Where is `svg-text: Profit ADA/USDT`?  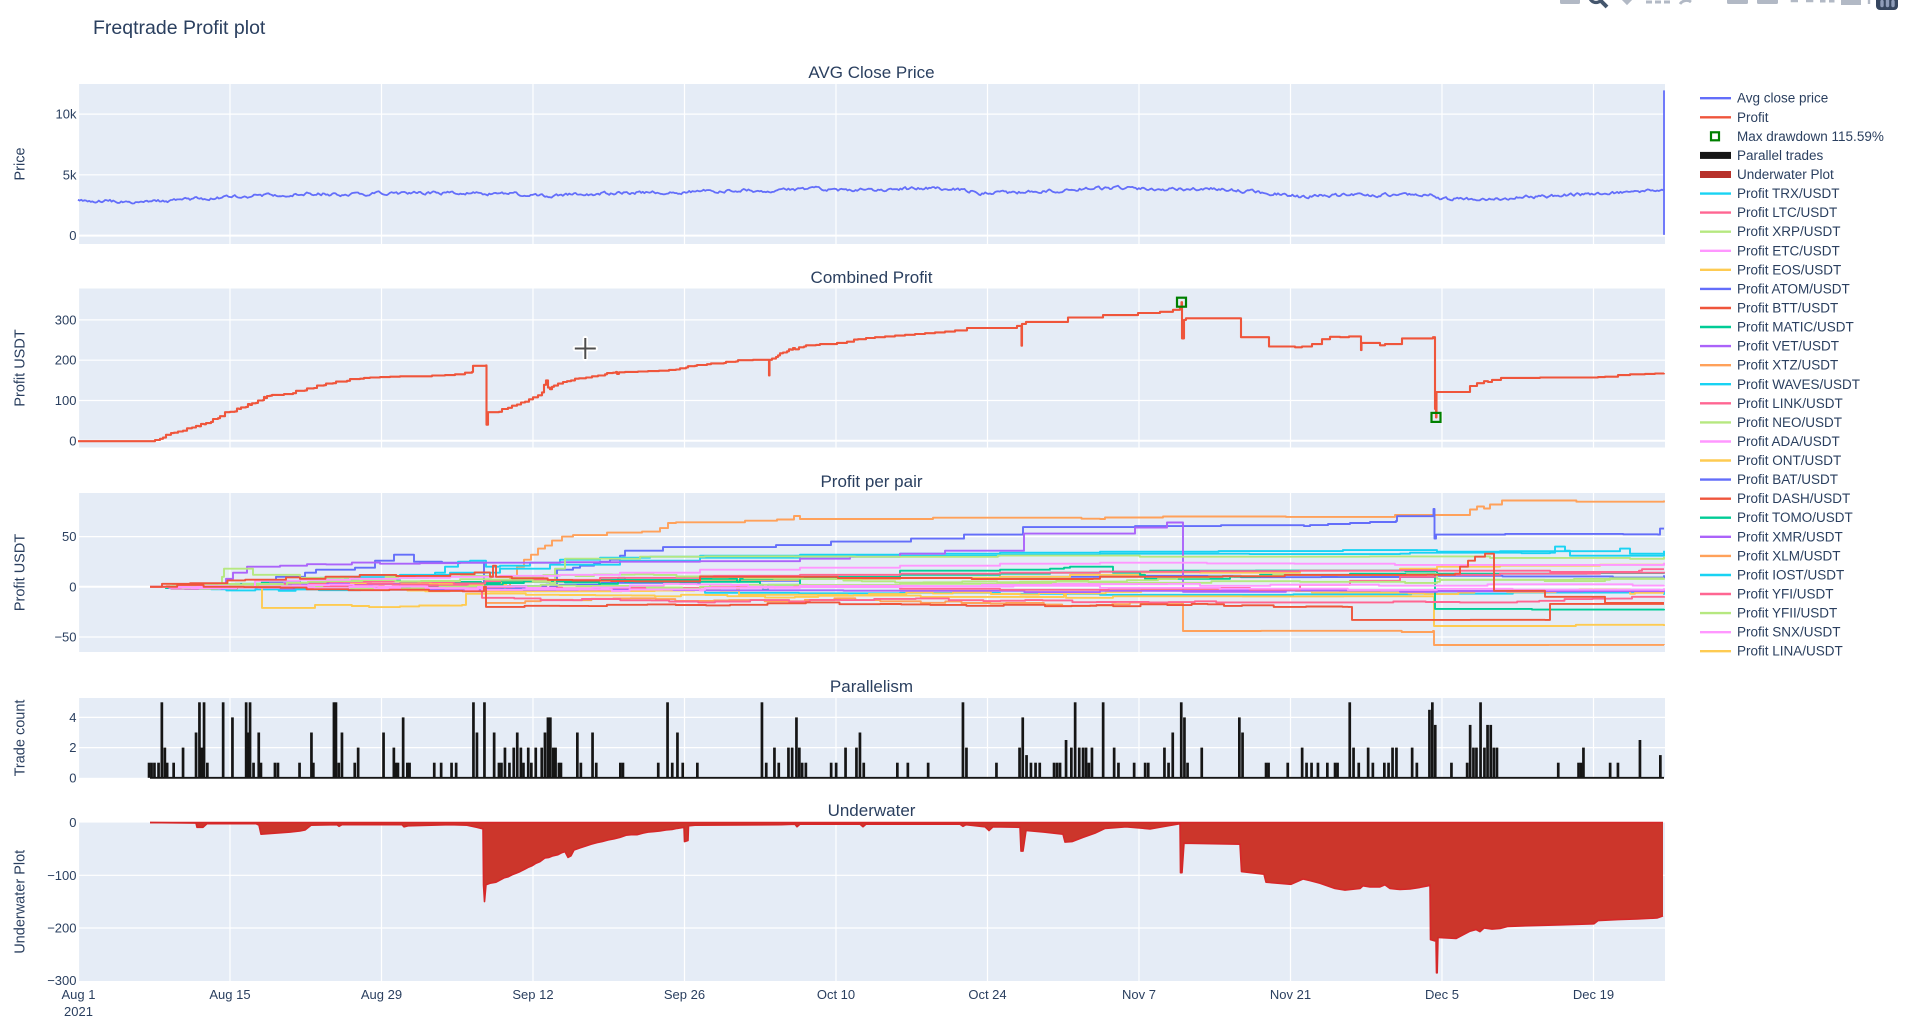 svg-text: Profit ADA/USDT is located at coordinates (1788, 441).